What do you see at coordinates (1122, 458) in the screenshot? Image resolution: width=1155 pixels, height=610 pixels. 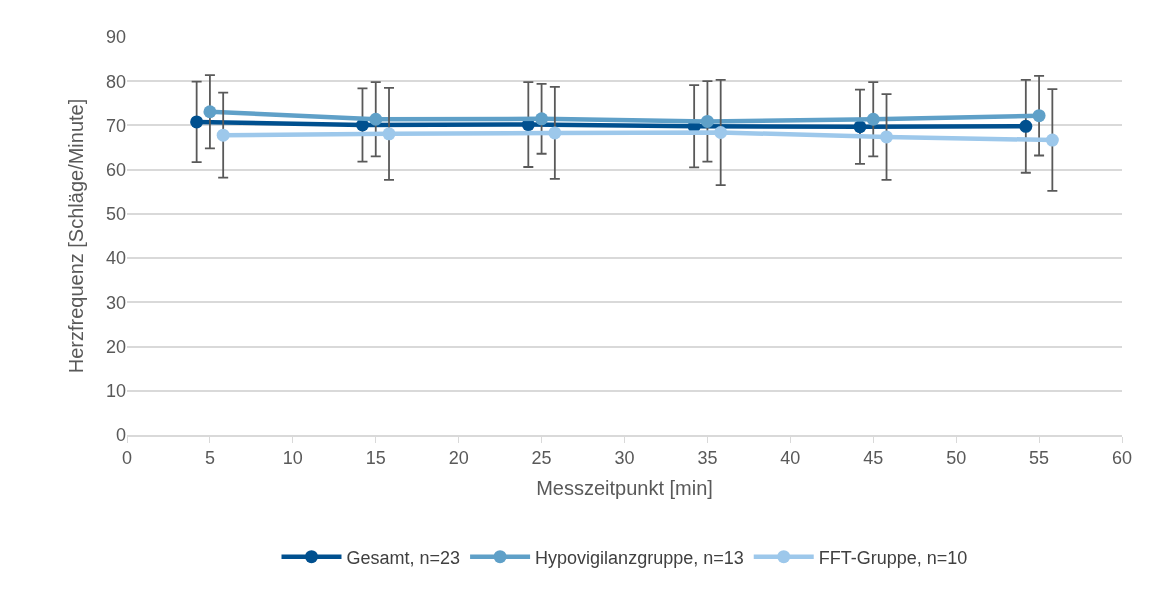 I see `x-tick-label: 60` at bounding box center [1122, 458].